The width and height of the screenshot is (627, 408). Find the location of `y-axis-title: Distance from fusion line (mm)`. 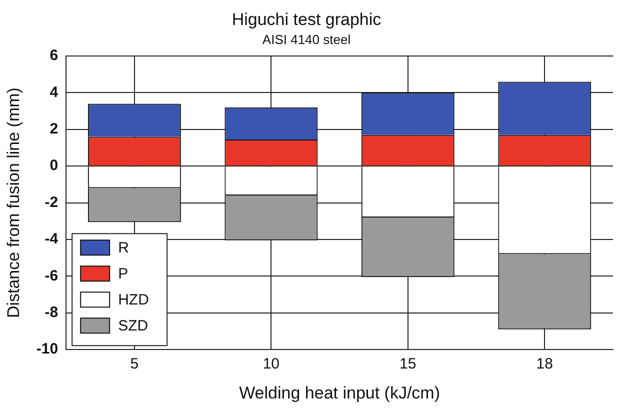

y-axis-title: Distance from fusion line (mm) is located at coordinates (13, 203).